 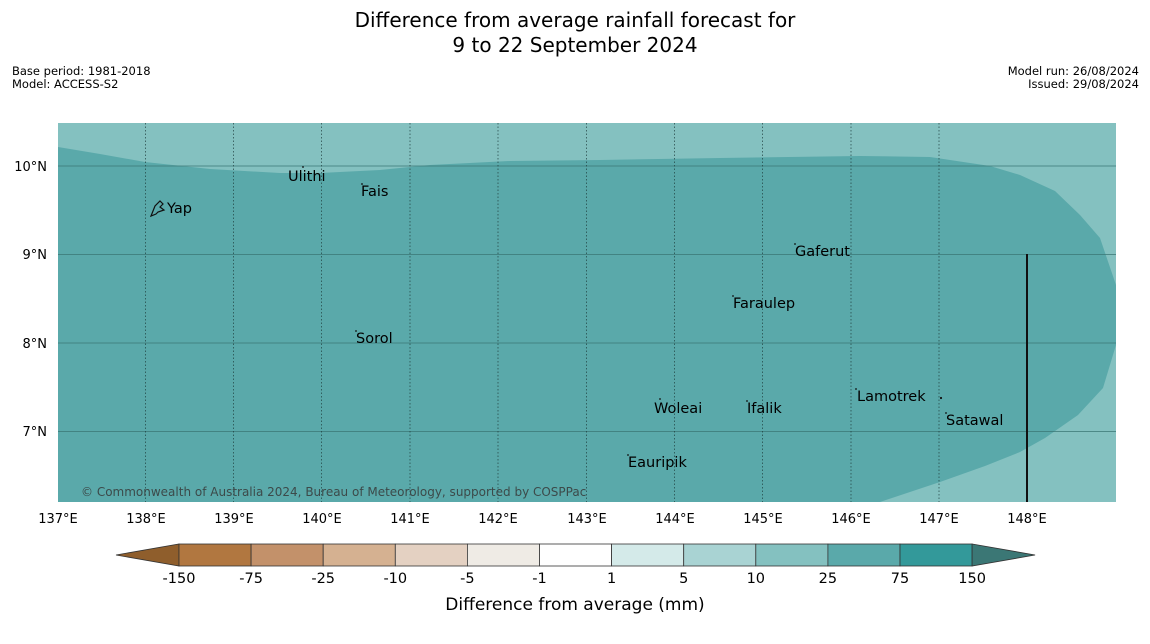 I want to click on colorbar-extension-low, so click(x=147, y=555).